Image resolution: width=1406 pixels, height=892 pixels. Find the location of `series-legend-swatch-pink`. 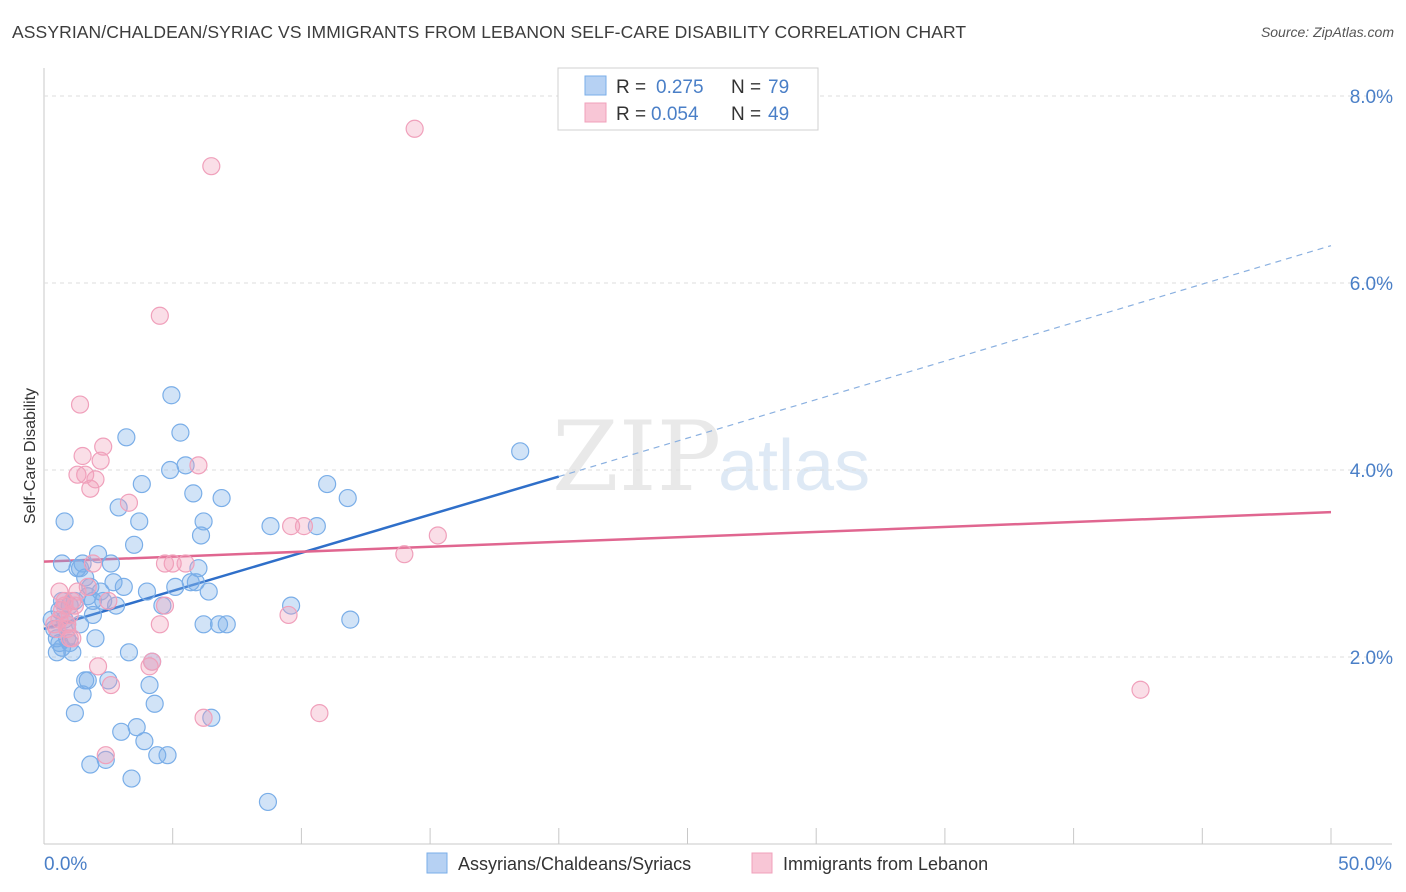

series-legend-swatch-pink is located at coordinates (762, 863).